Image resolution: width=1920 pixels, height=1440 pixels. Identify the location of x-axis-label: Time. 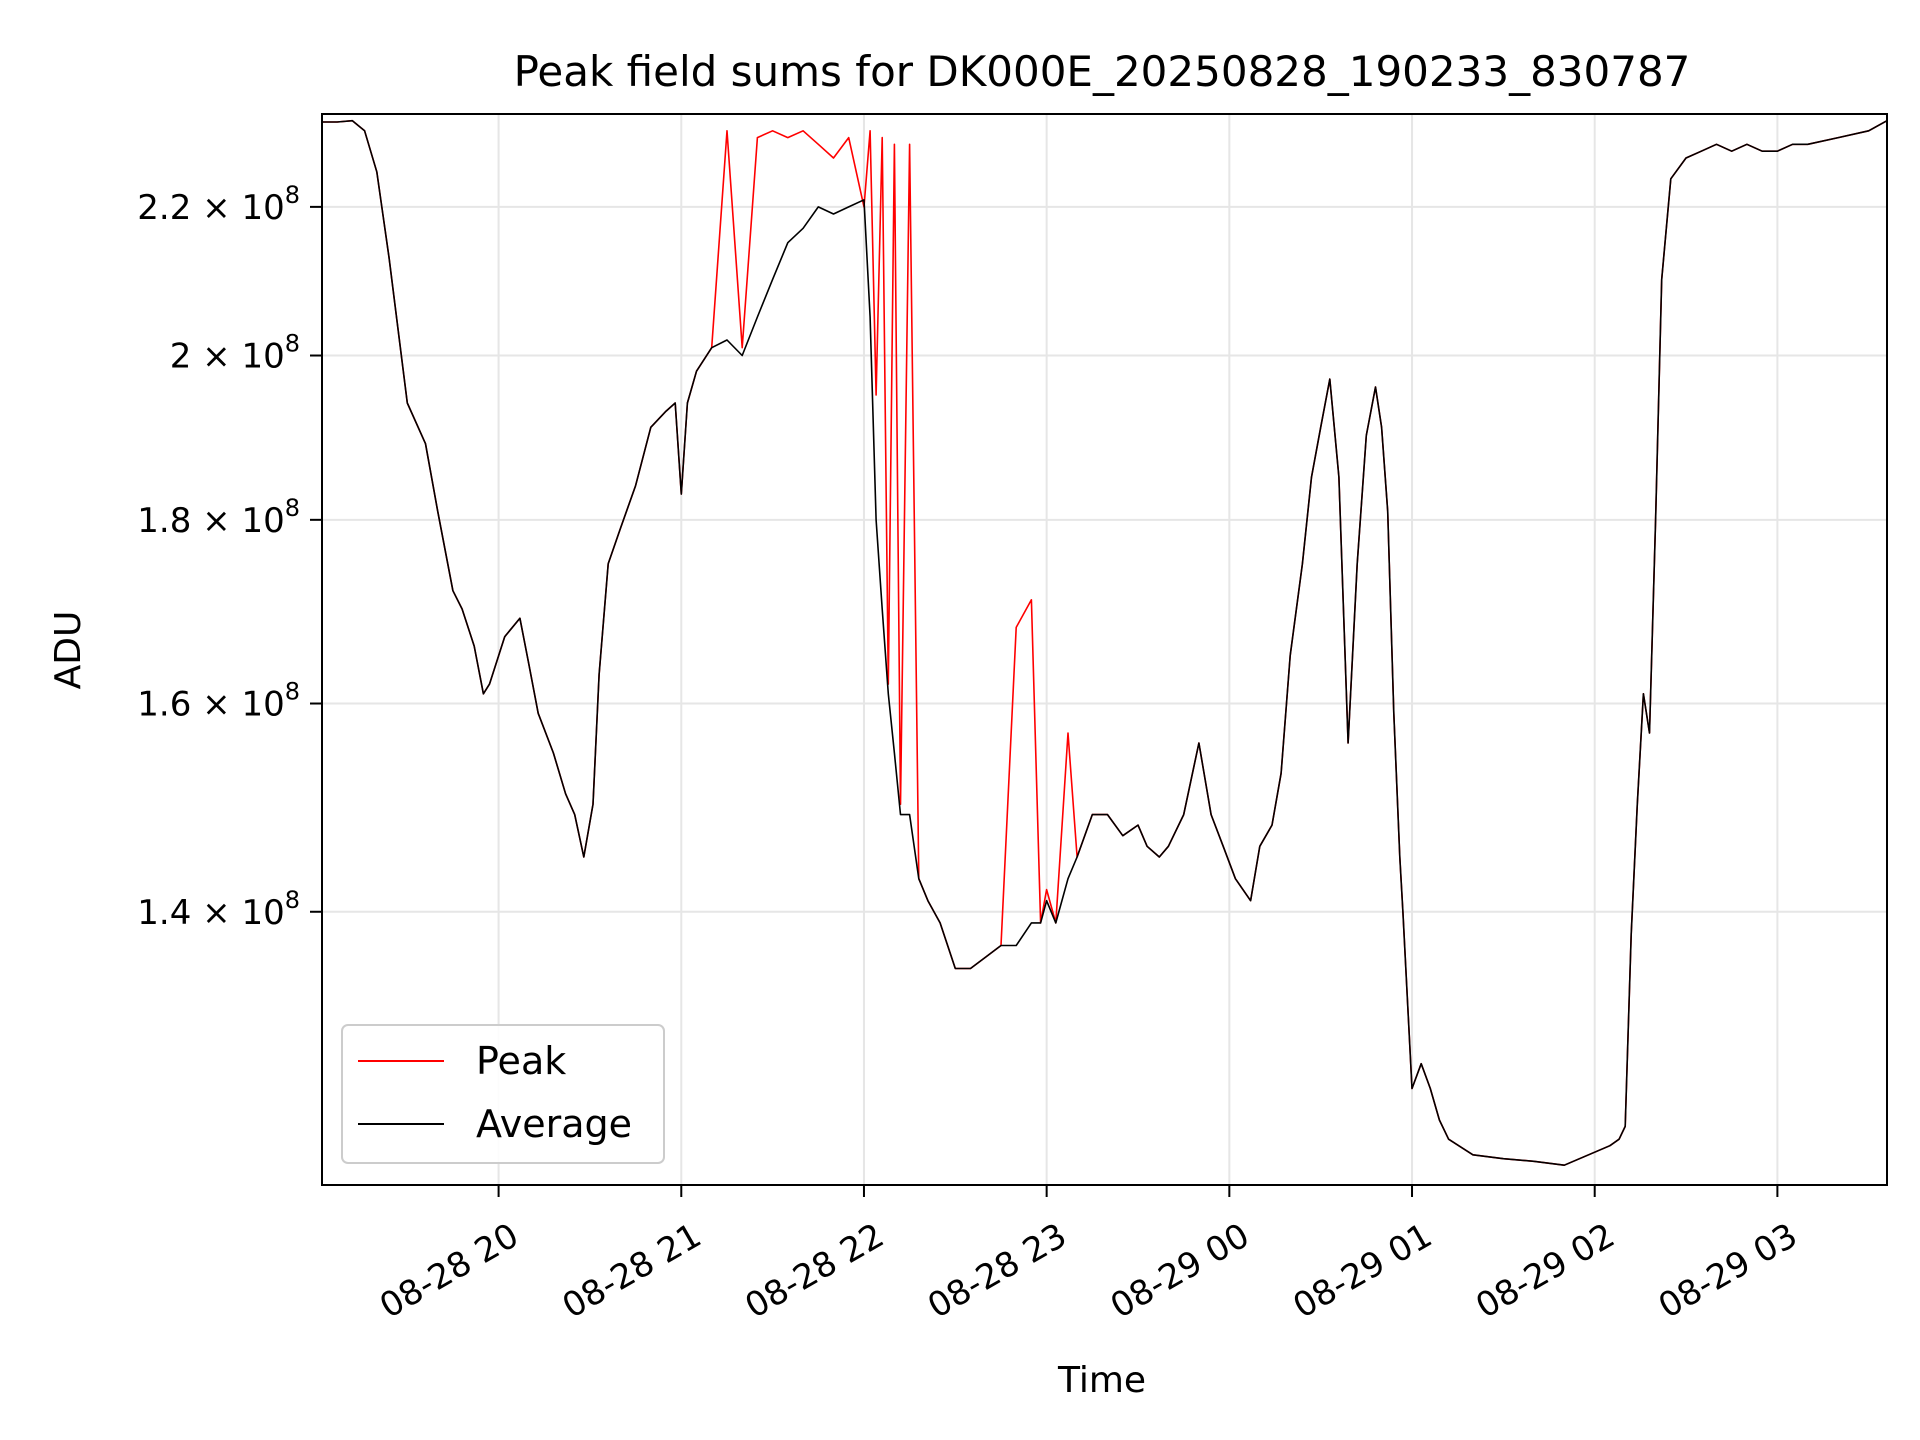
(1101, 1380).